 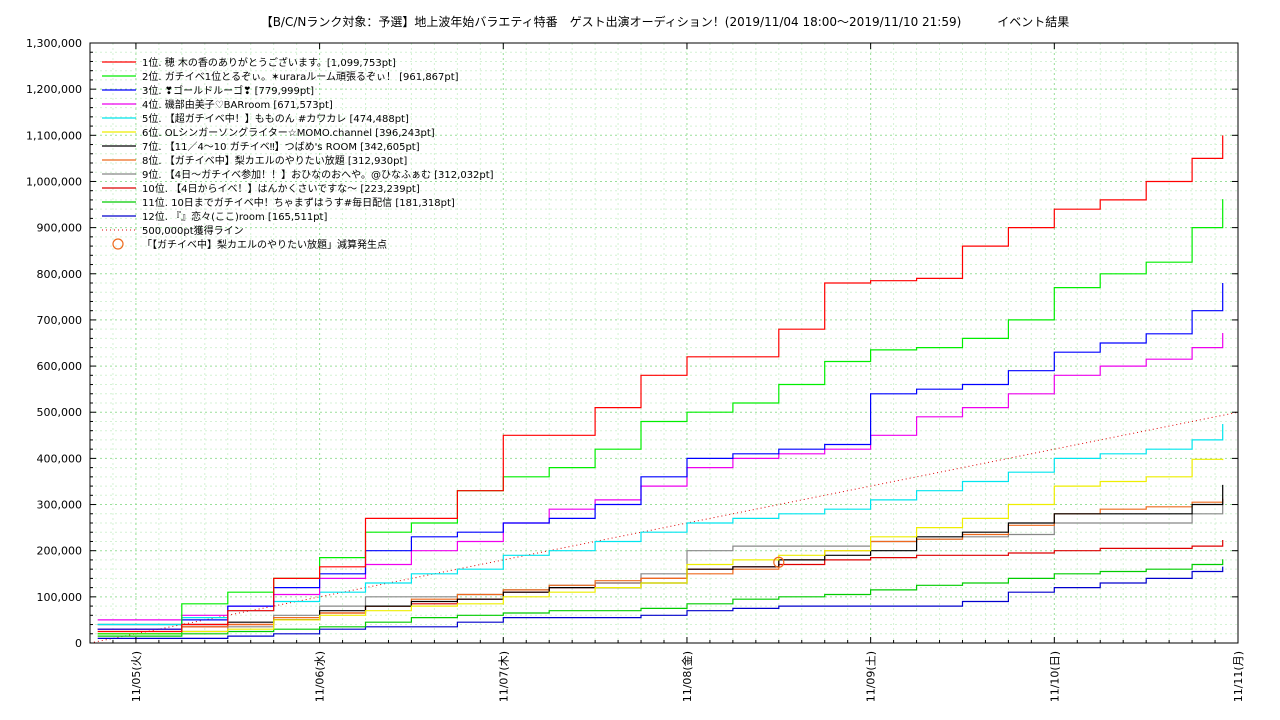 I want to click on drop-marker, so click(x=779, y=562).